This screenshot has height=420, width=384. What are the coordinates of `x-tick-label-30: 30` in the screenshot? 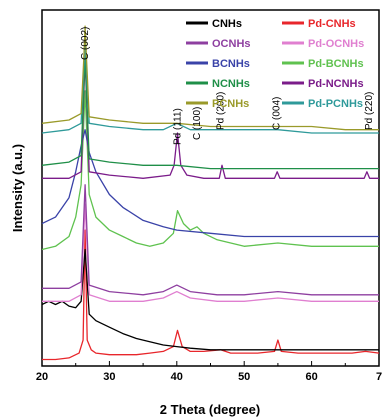 It's located at (109, 377).